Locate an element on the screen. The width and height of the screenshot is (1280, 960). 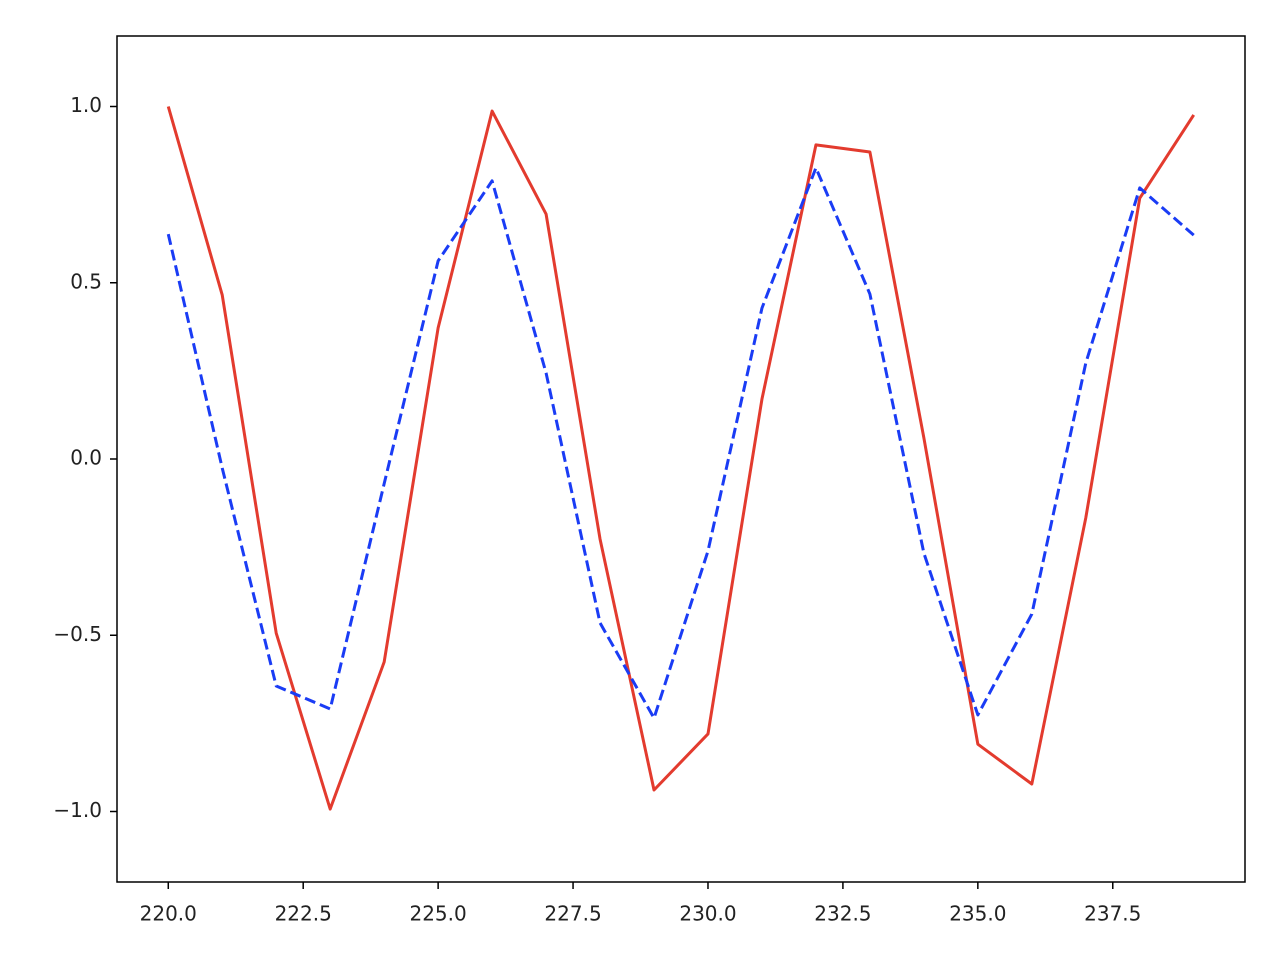
x-tick-label: 237.5 is located at coordinates (1112, 914).